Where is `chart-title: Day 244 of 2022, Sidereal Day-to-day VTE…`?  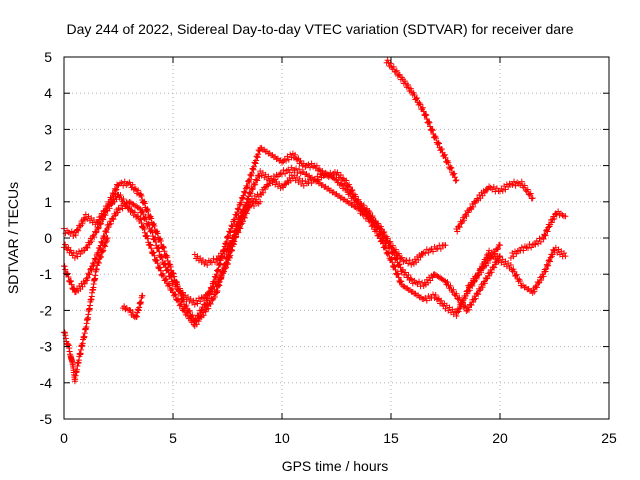
chart-title: Day 244 of 2022, Sidereal Day-to-day VTE… is located at coordinates (319, 29).